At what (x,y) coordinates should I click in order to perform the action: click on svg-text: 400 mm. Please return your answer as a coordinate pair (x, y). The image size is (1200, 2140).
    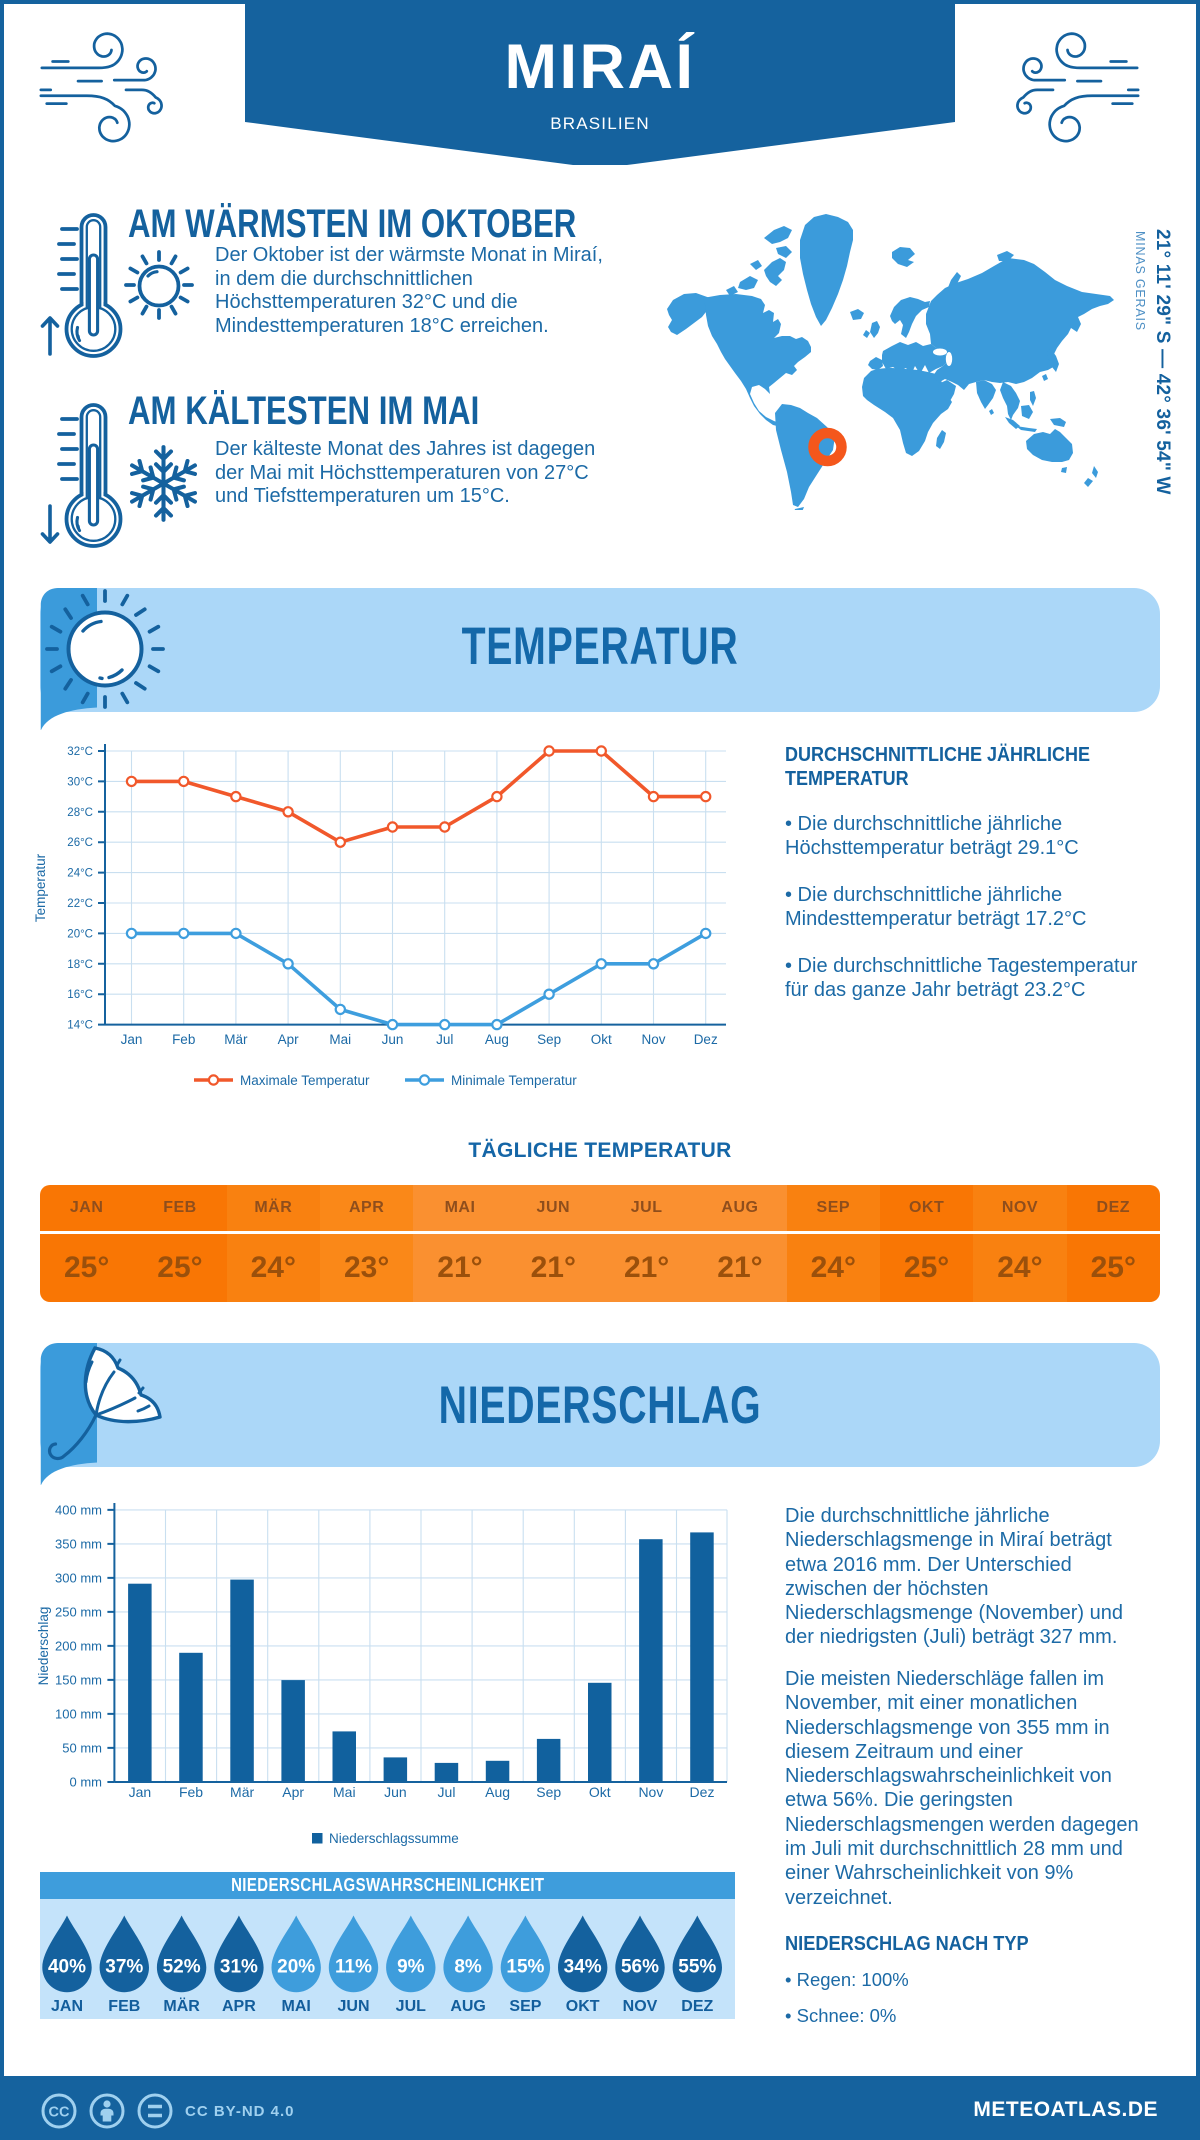
    Looking at the image, I should click on (78, 1509).